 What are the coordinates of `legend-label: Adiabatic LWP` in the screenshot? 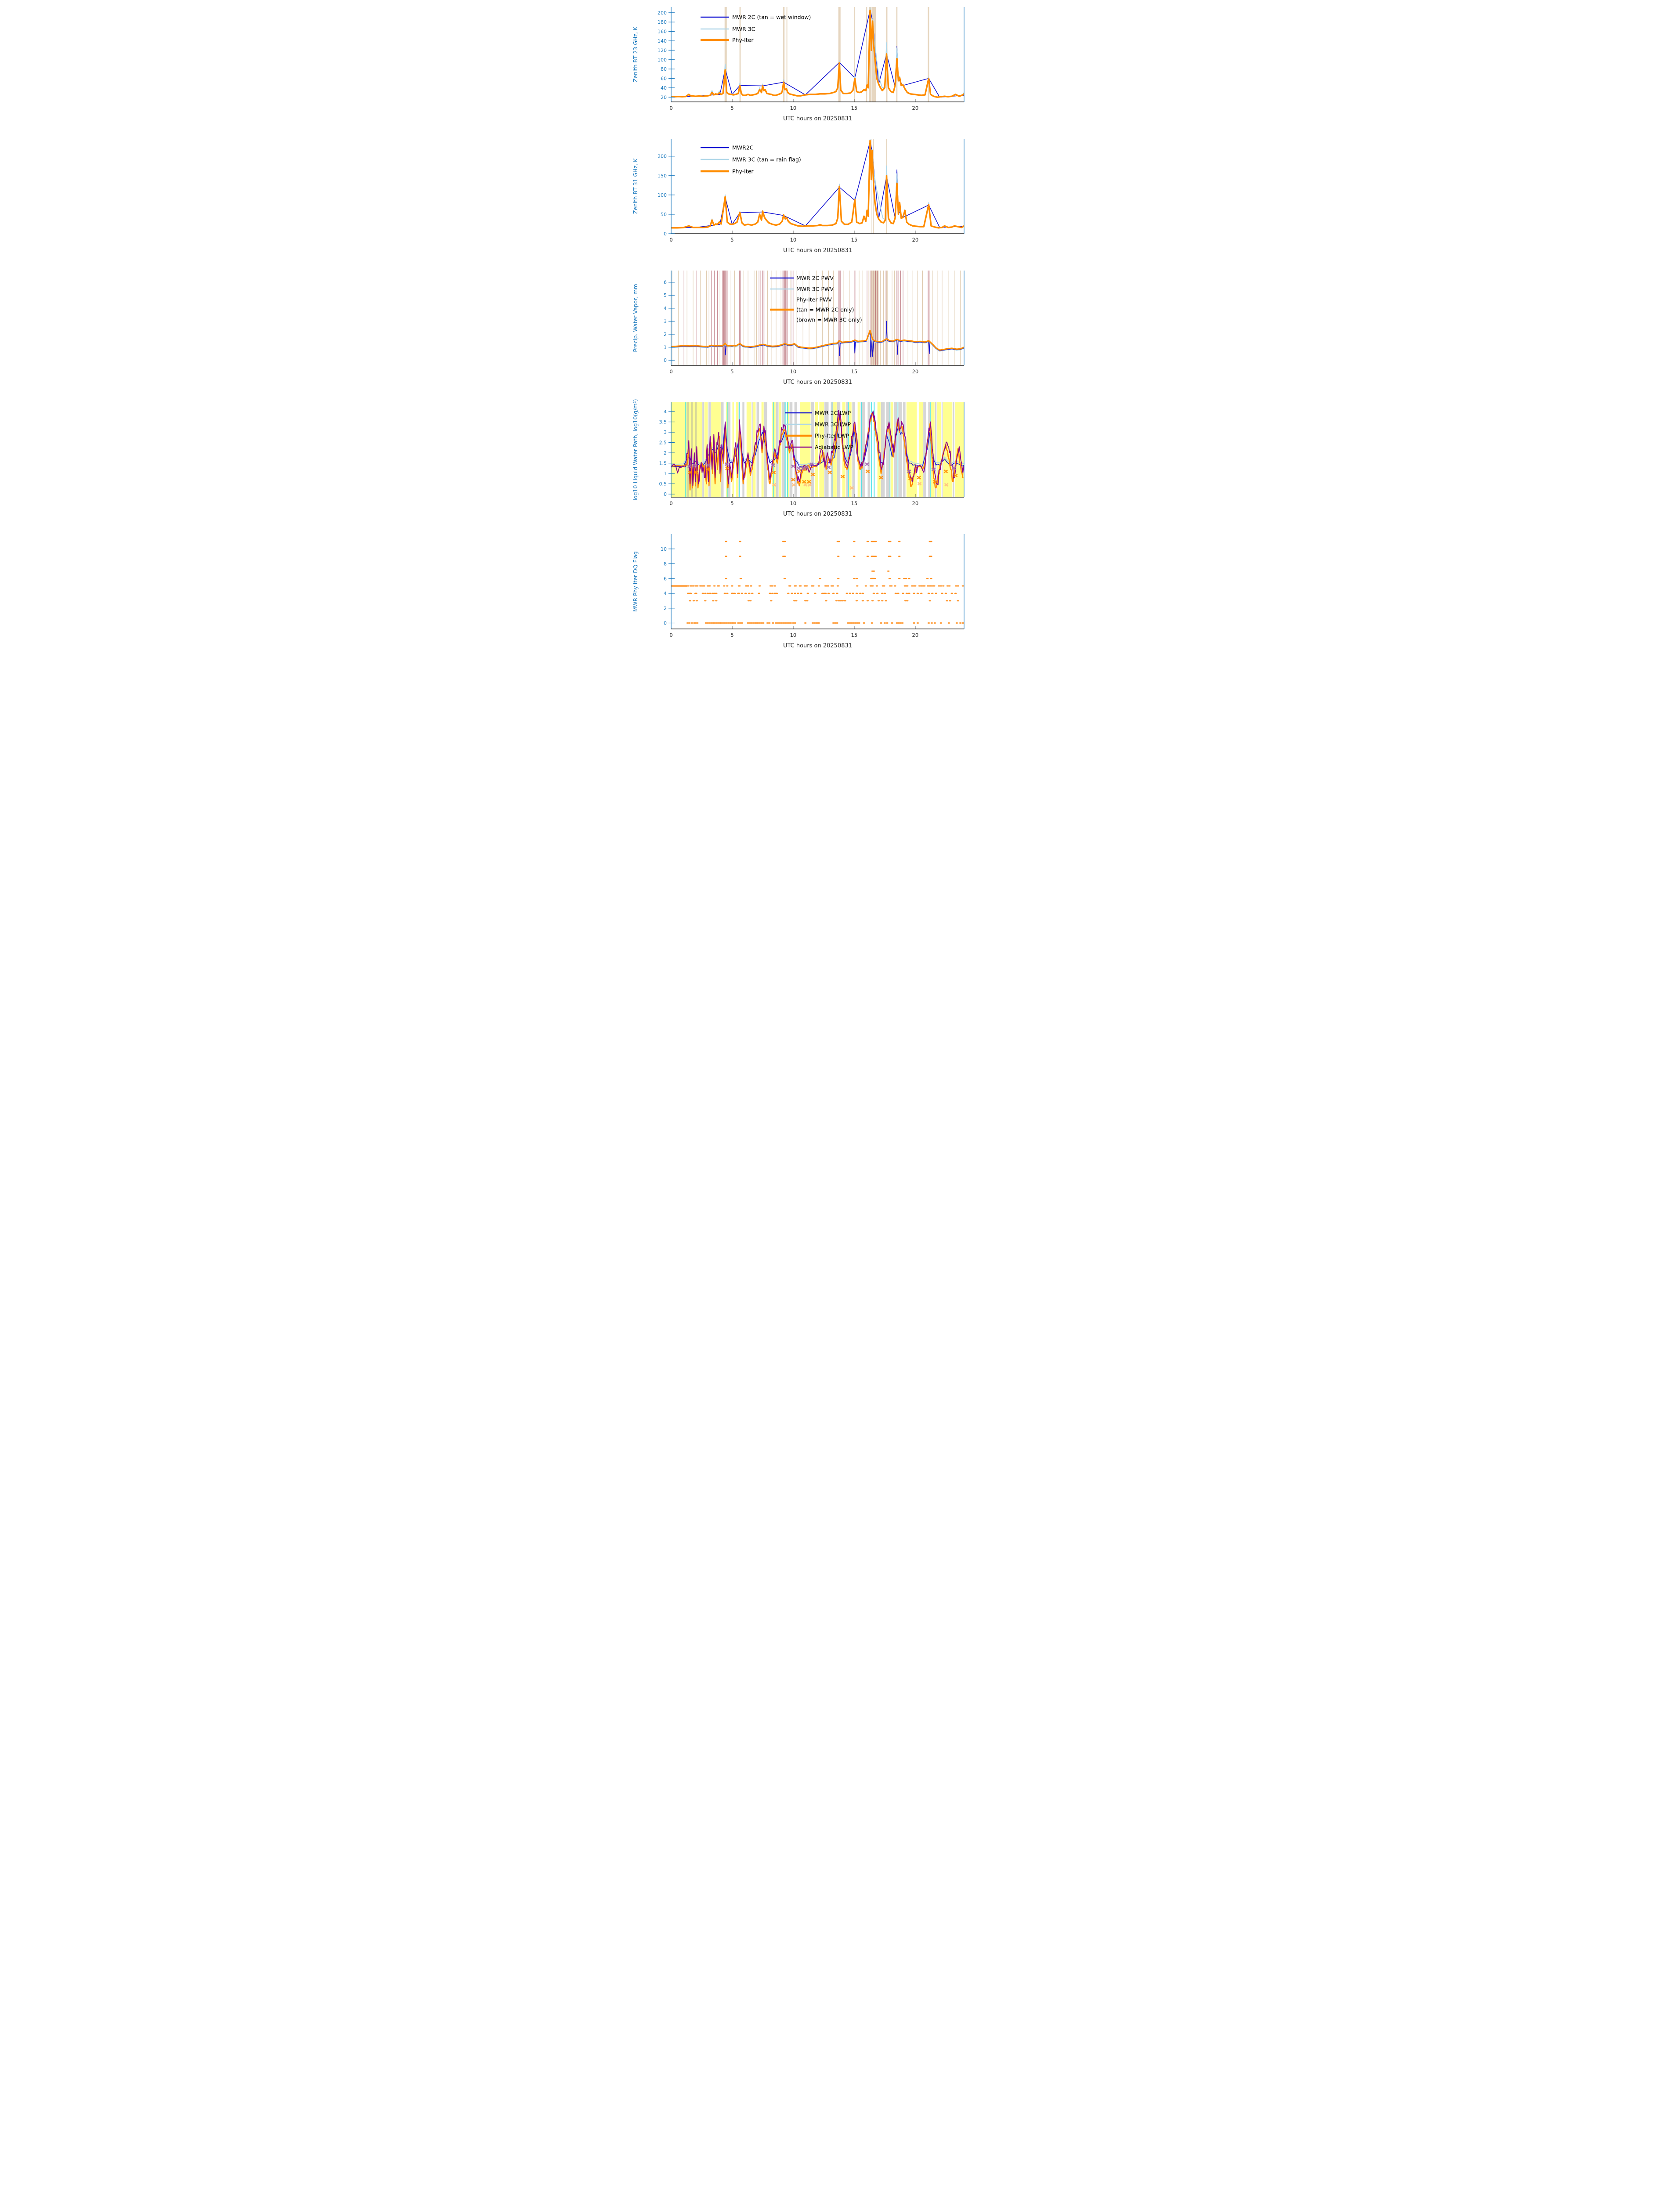 It's located at (834, 447).